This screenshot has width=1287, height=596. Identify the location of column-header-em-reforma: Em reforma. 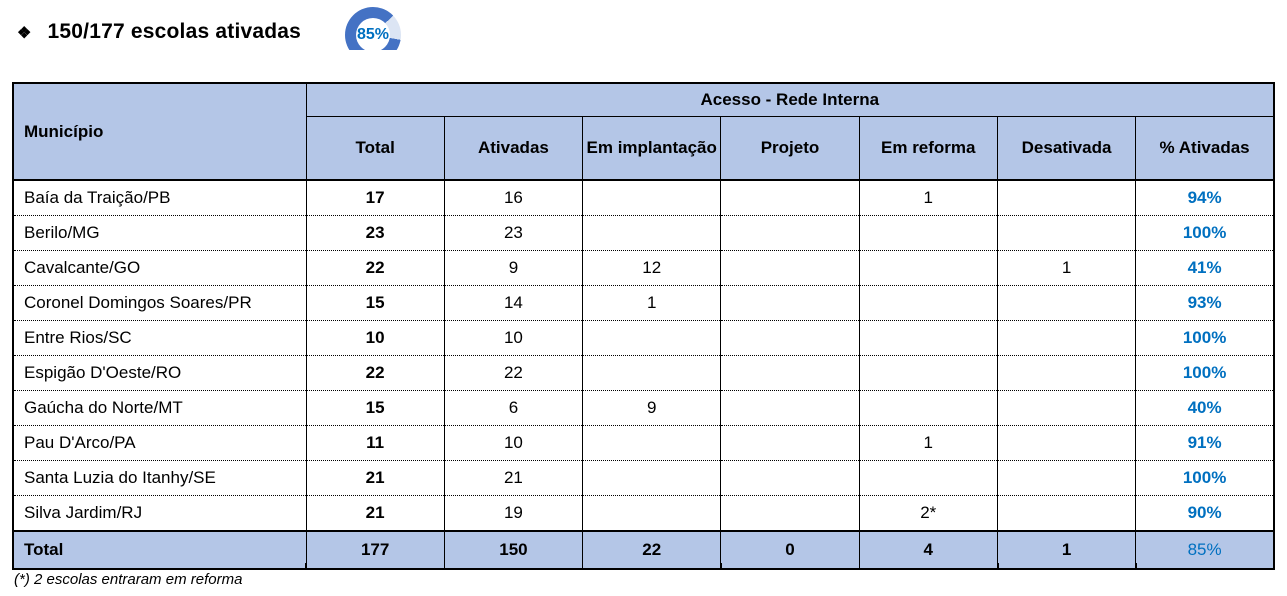
(928, 148).